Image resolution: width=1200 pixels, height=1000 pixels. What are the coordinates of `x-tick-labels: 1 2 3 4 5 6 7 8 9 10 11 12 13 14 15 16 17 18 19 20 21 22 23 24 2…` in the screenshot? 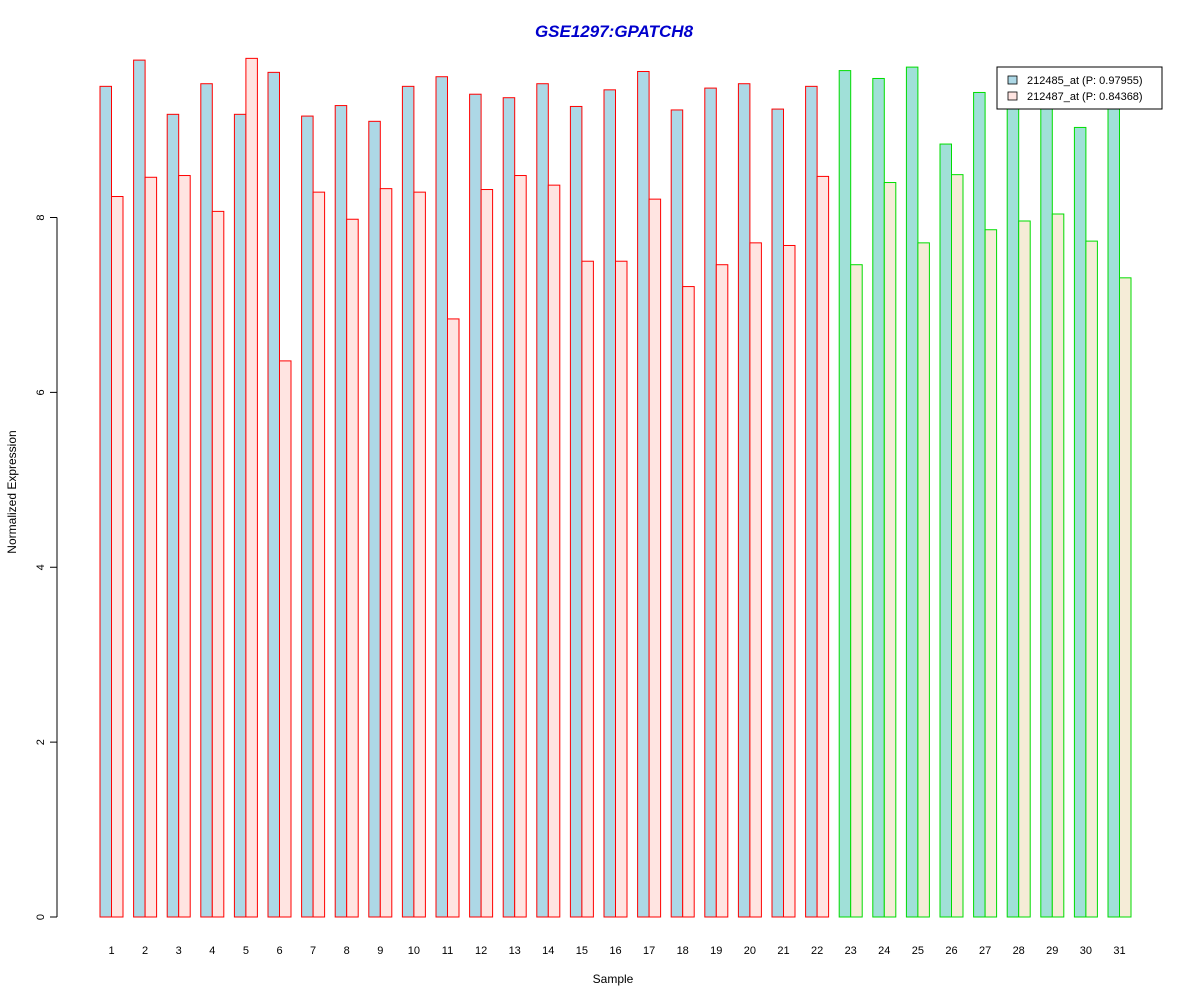 It's located at (616, 951).